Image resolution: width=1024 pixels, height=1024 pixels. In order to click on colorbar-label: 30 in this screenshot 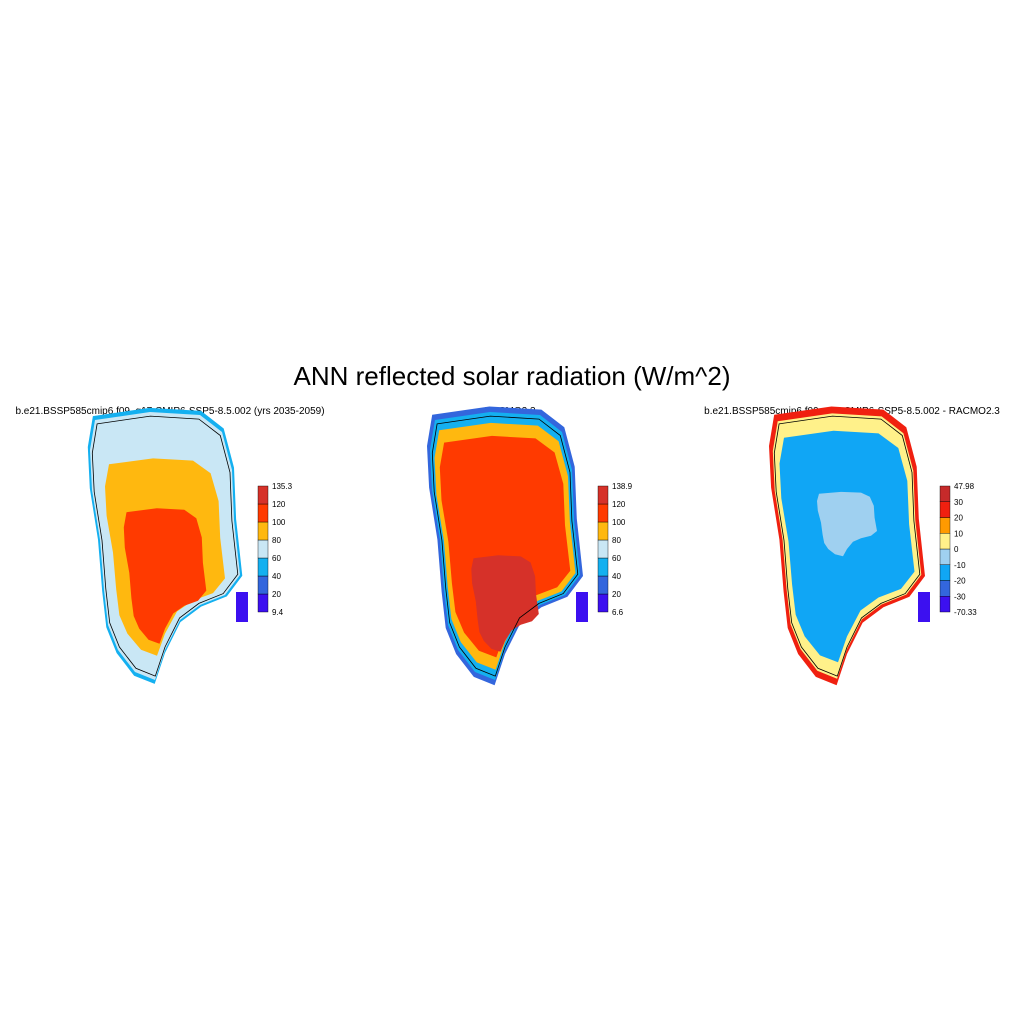, I will do `click(958, 502)`.